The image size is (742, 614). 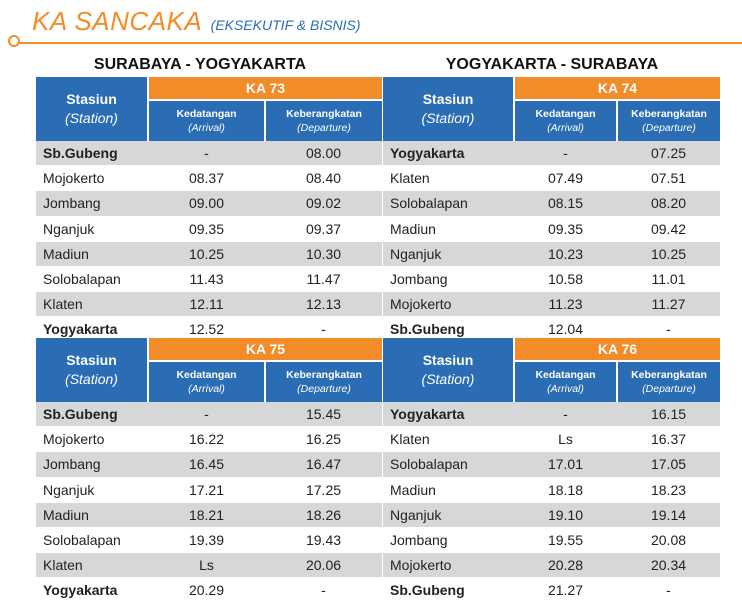 I want to click on station-name: Yogyakarta, so click(x=92, y=590).